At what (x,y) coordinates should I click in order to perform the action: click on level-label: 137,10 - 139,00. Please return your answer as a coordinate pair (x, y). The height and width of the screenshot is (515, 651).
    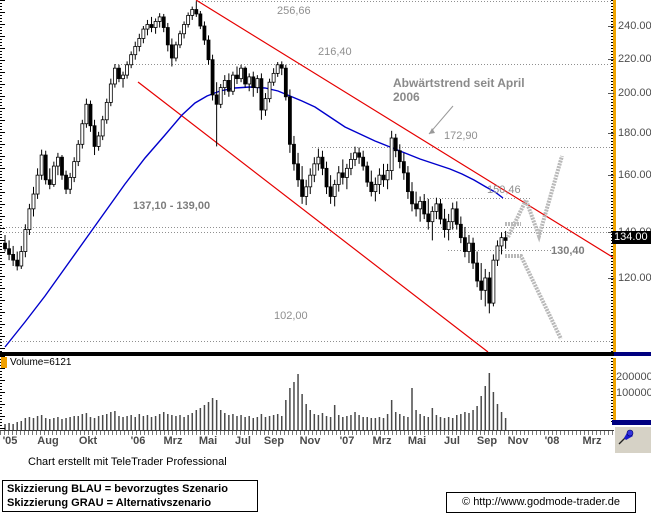
    Looking at the image, I should click on (172, 206).